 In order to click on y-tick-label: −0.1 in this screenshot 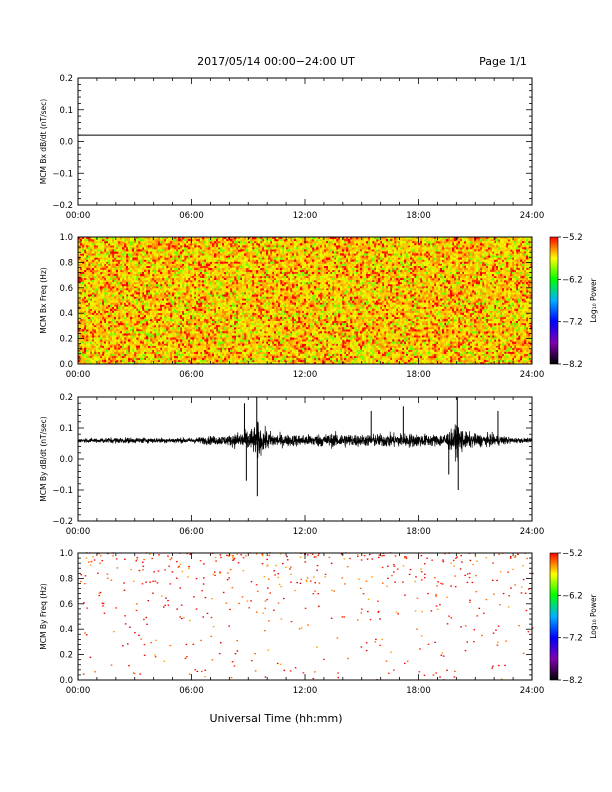, I will do `click(62, 174)`.